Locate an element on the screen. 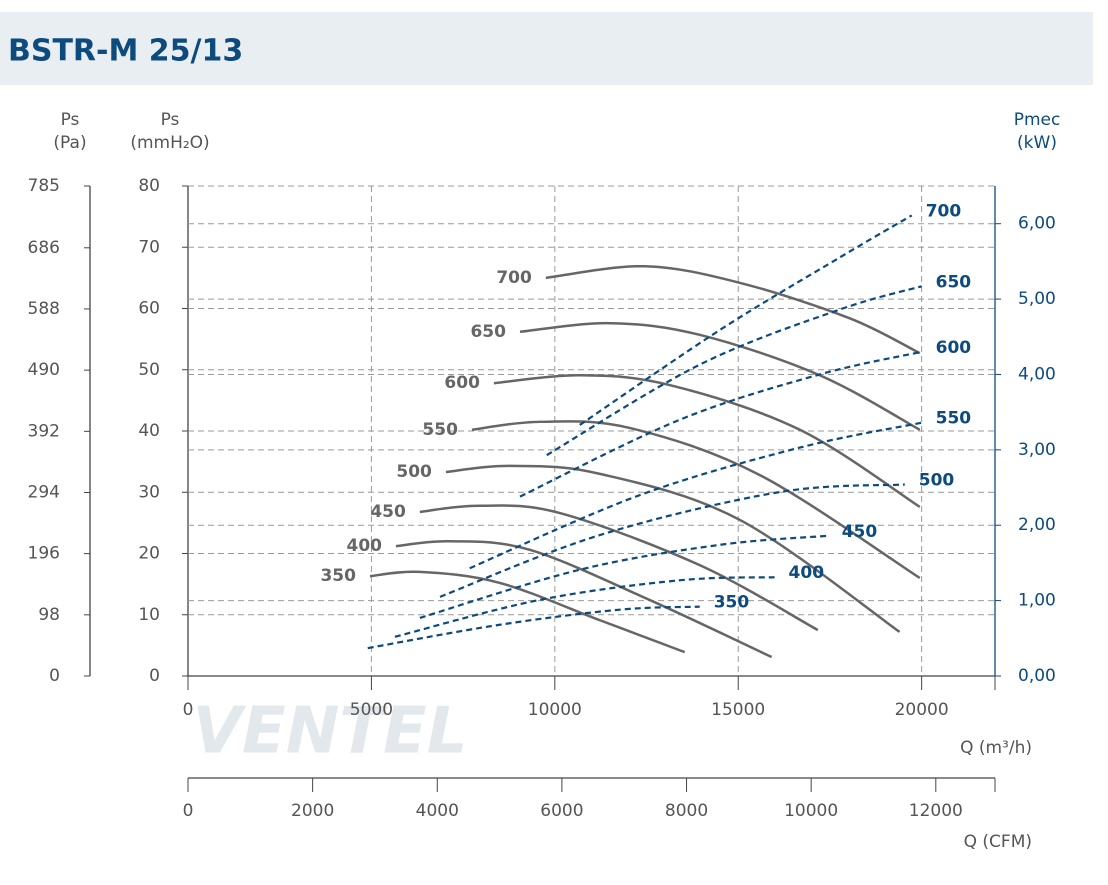 The image size is (1108, 885). x-tick-label: 20000 is located at coordinates (922, 710).